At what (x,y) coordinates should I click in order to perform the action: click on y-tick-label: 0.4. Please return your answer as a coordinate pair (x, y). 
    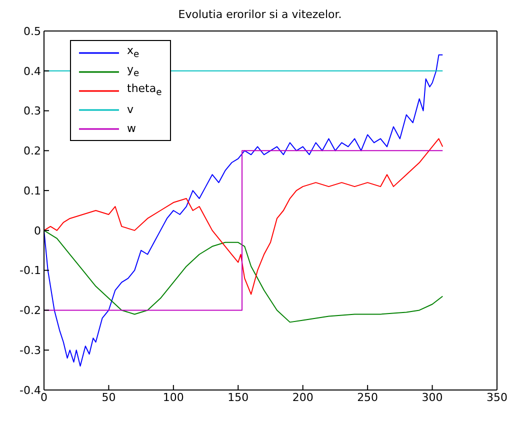
    Looking at the image, I should click on (32, 71).